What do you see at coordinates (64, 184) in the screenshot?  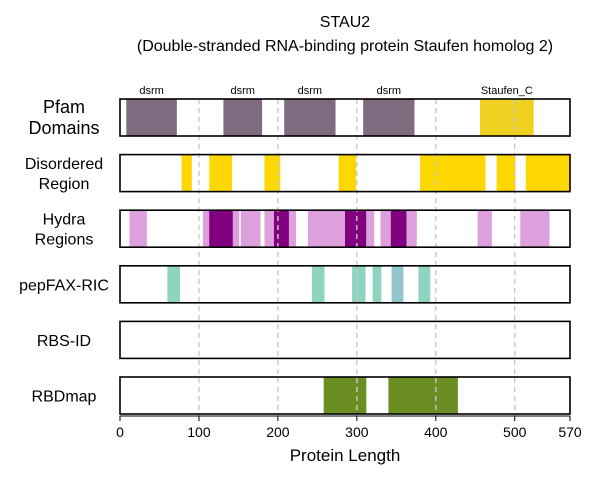 I see `track-label: Region` at bounding box center [64, 184].